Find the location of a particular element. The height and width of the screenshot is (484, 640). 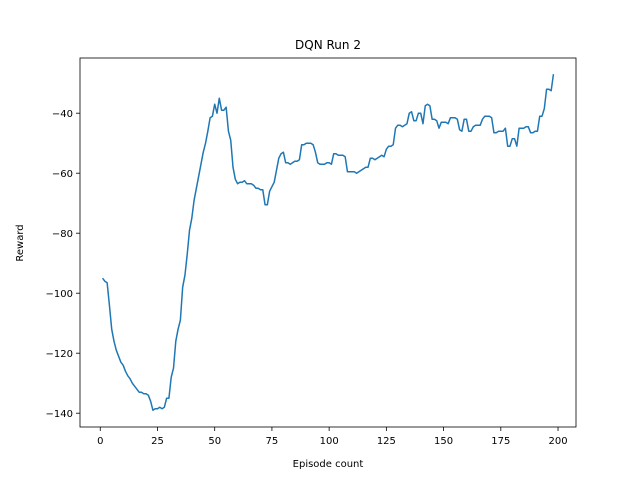

y-tick-label: −120 is located at coordinates (59, 354).